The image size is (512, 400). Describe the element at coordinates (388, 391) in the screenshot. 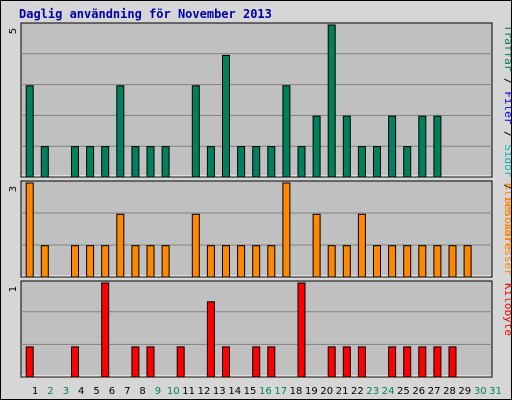

I see `day-label-24: 24` at that location.